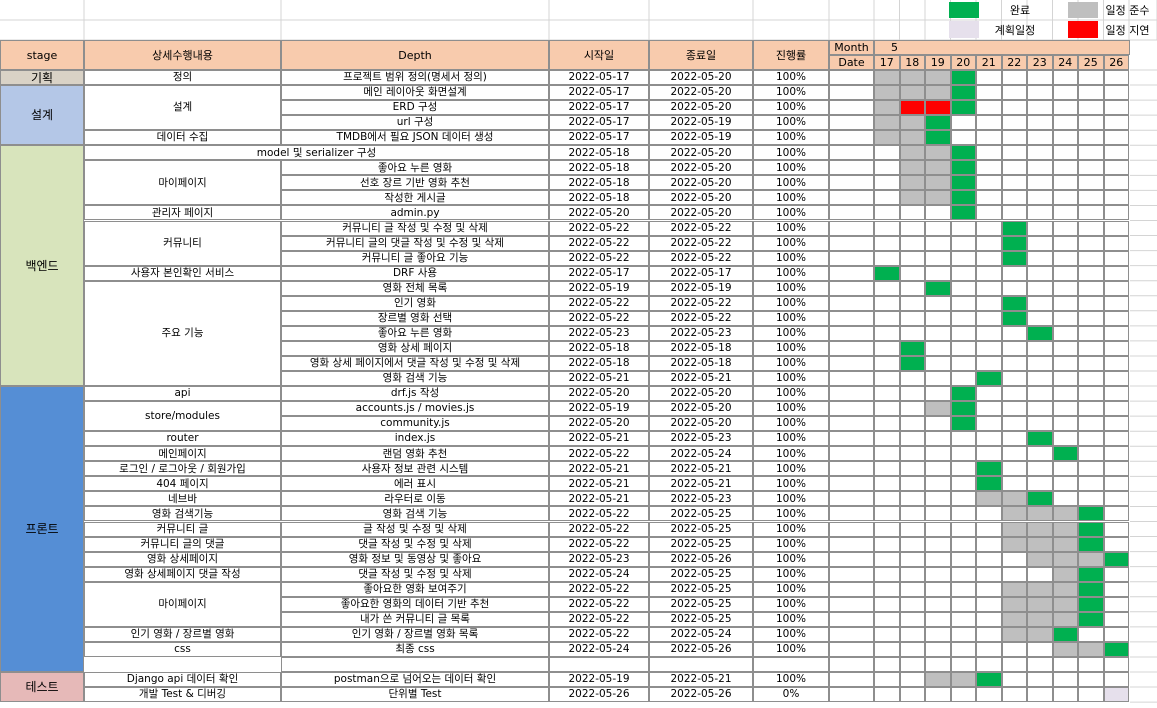 Image resolution: width=1157 pixels, height=708 pixels. I want to click on depth-cell: community.js, so click(415, 424).